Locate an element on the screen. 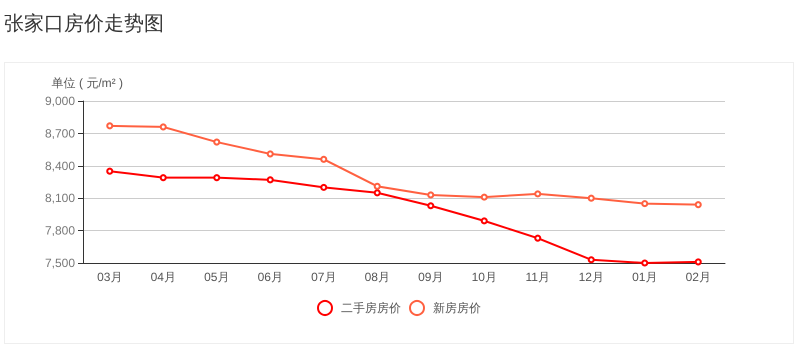  x-tick-label: 04月 is located at coordinates (163, 277).